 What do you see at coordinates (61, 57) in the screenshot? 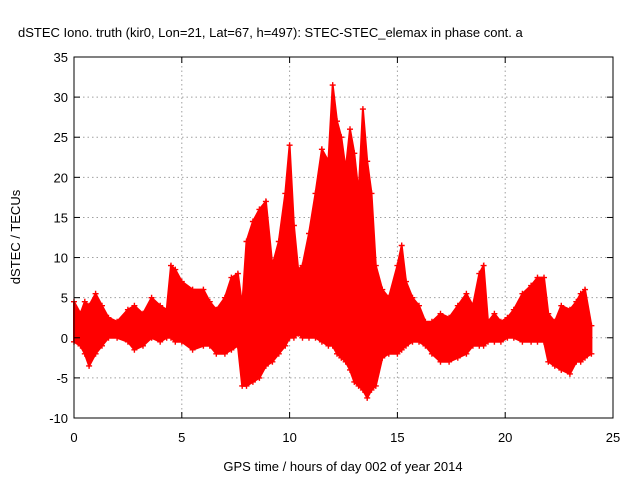
I see `y-tick-label: 35` at bounding box center [61, 57].